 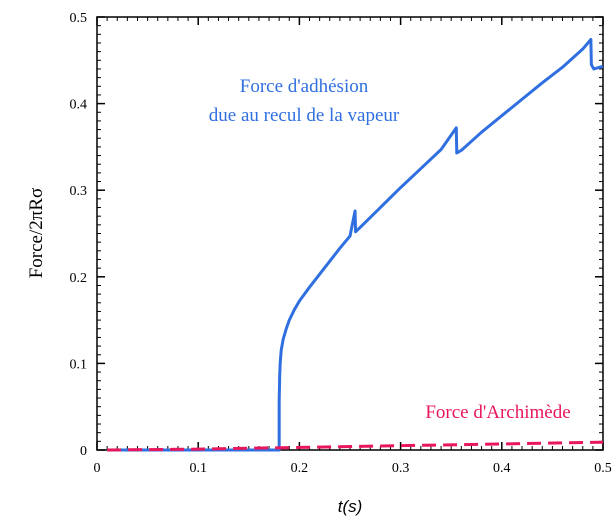 What do you see at coordinates (79, 191) in the screenshot?
I see `y-tick-label: 0.3` at bounding box center [79, 191].